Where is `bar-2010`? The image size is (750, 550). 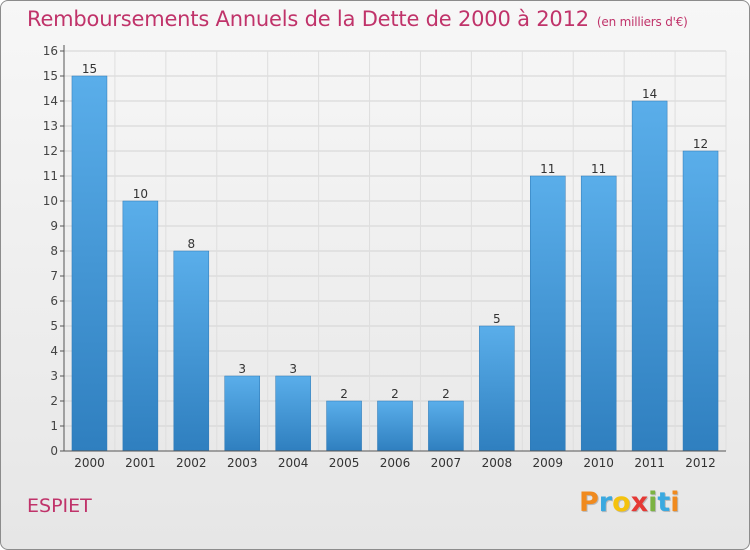 bar-2010 is located at coordinates (598, 313).